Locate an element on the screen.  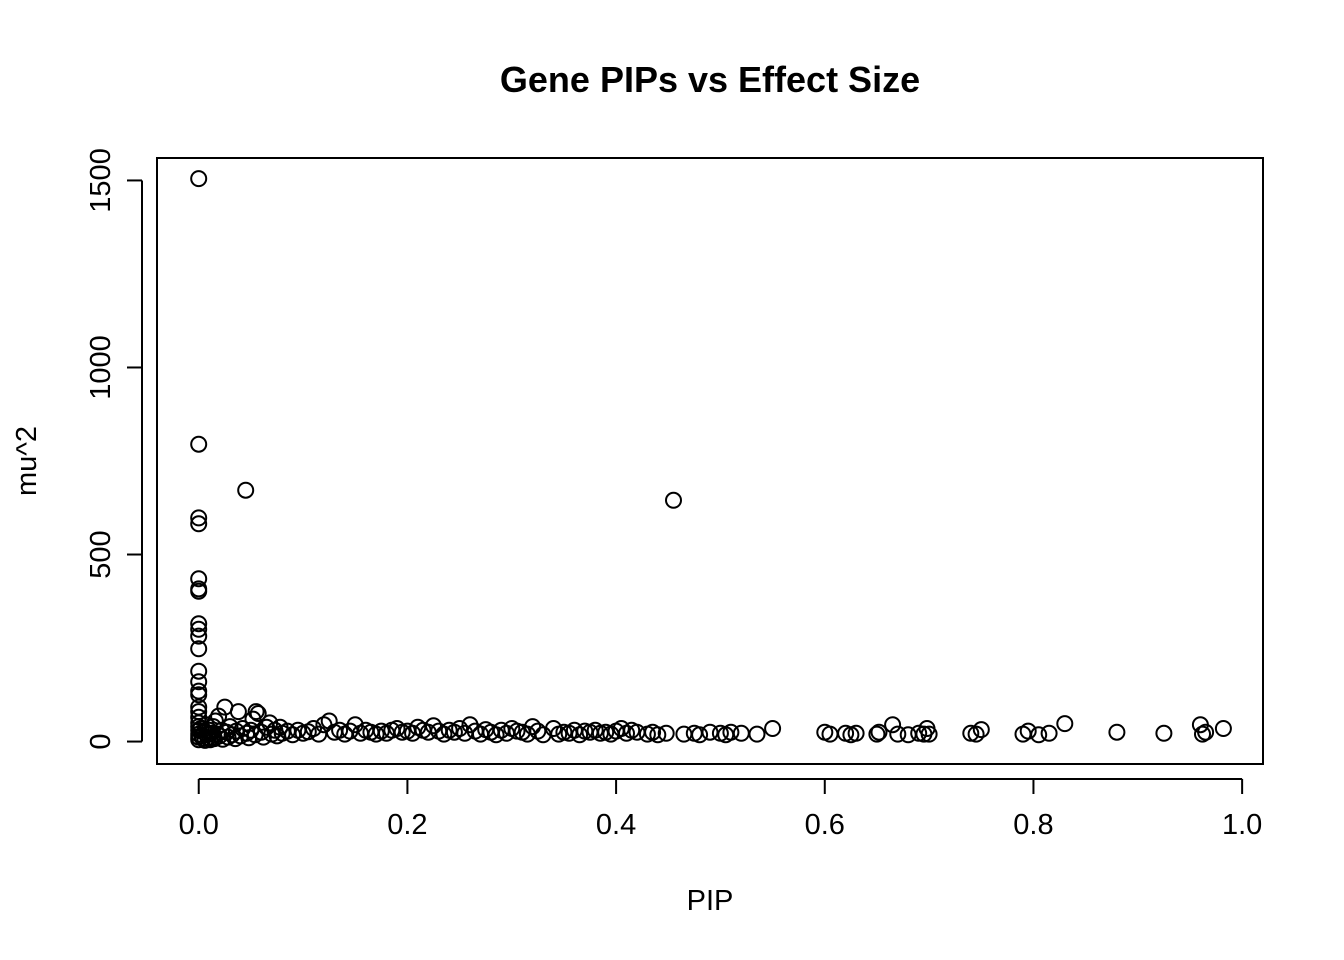
y-axis-label: mu^2 is located at coordinates (27, 461).